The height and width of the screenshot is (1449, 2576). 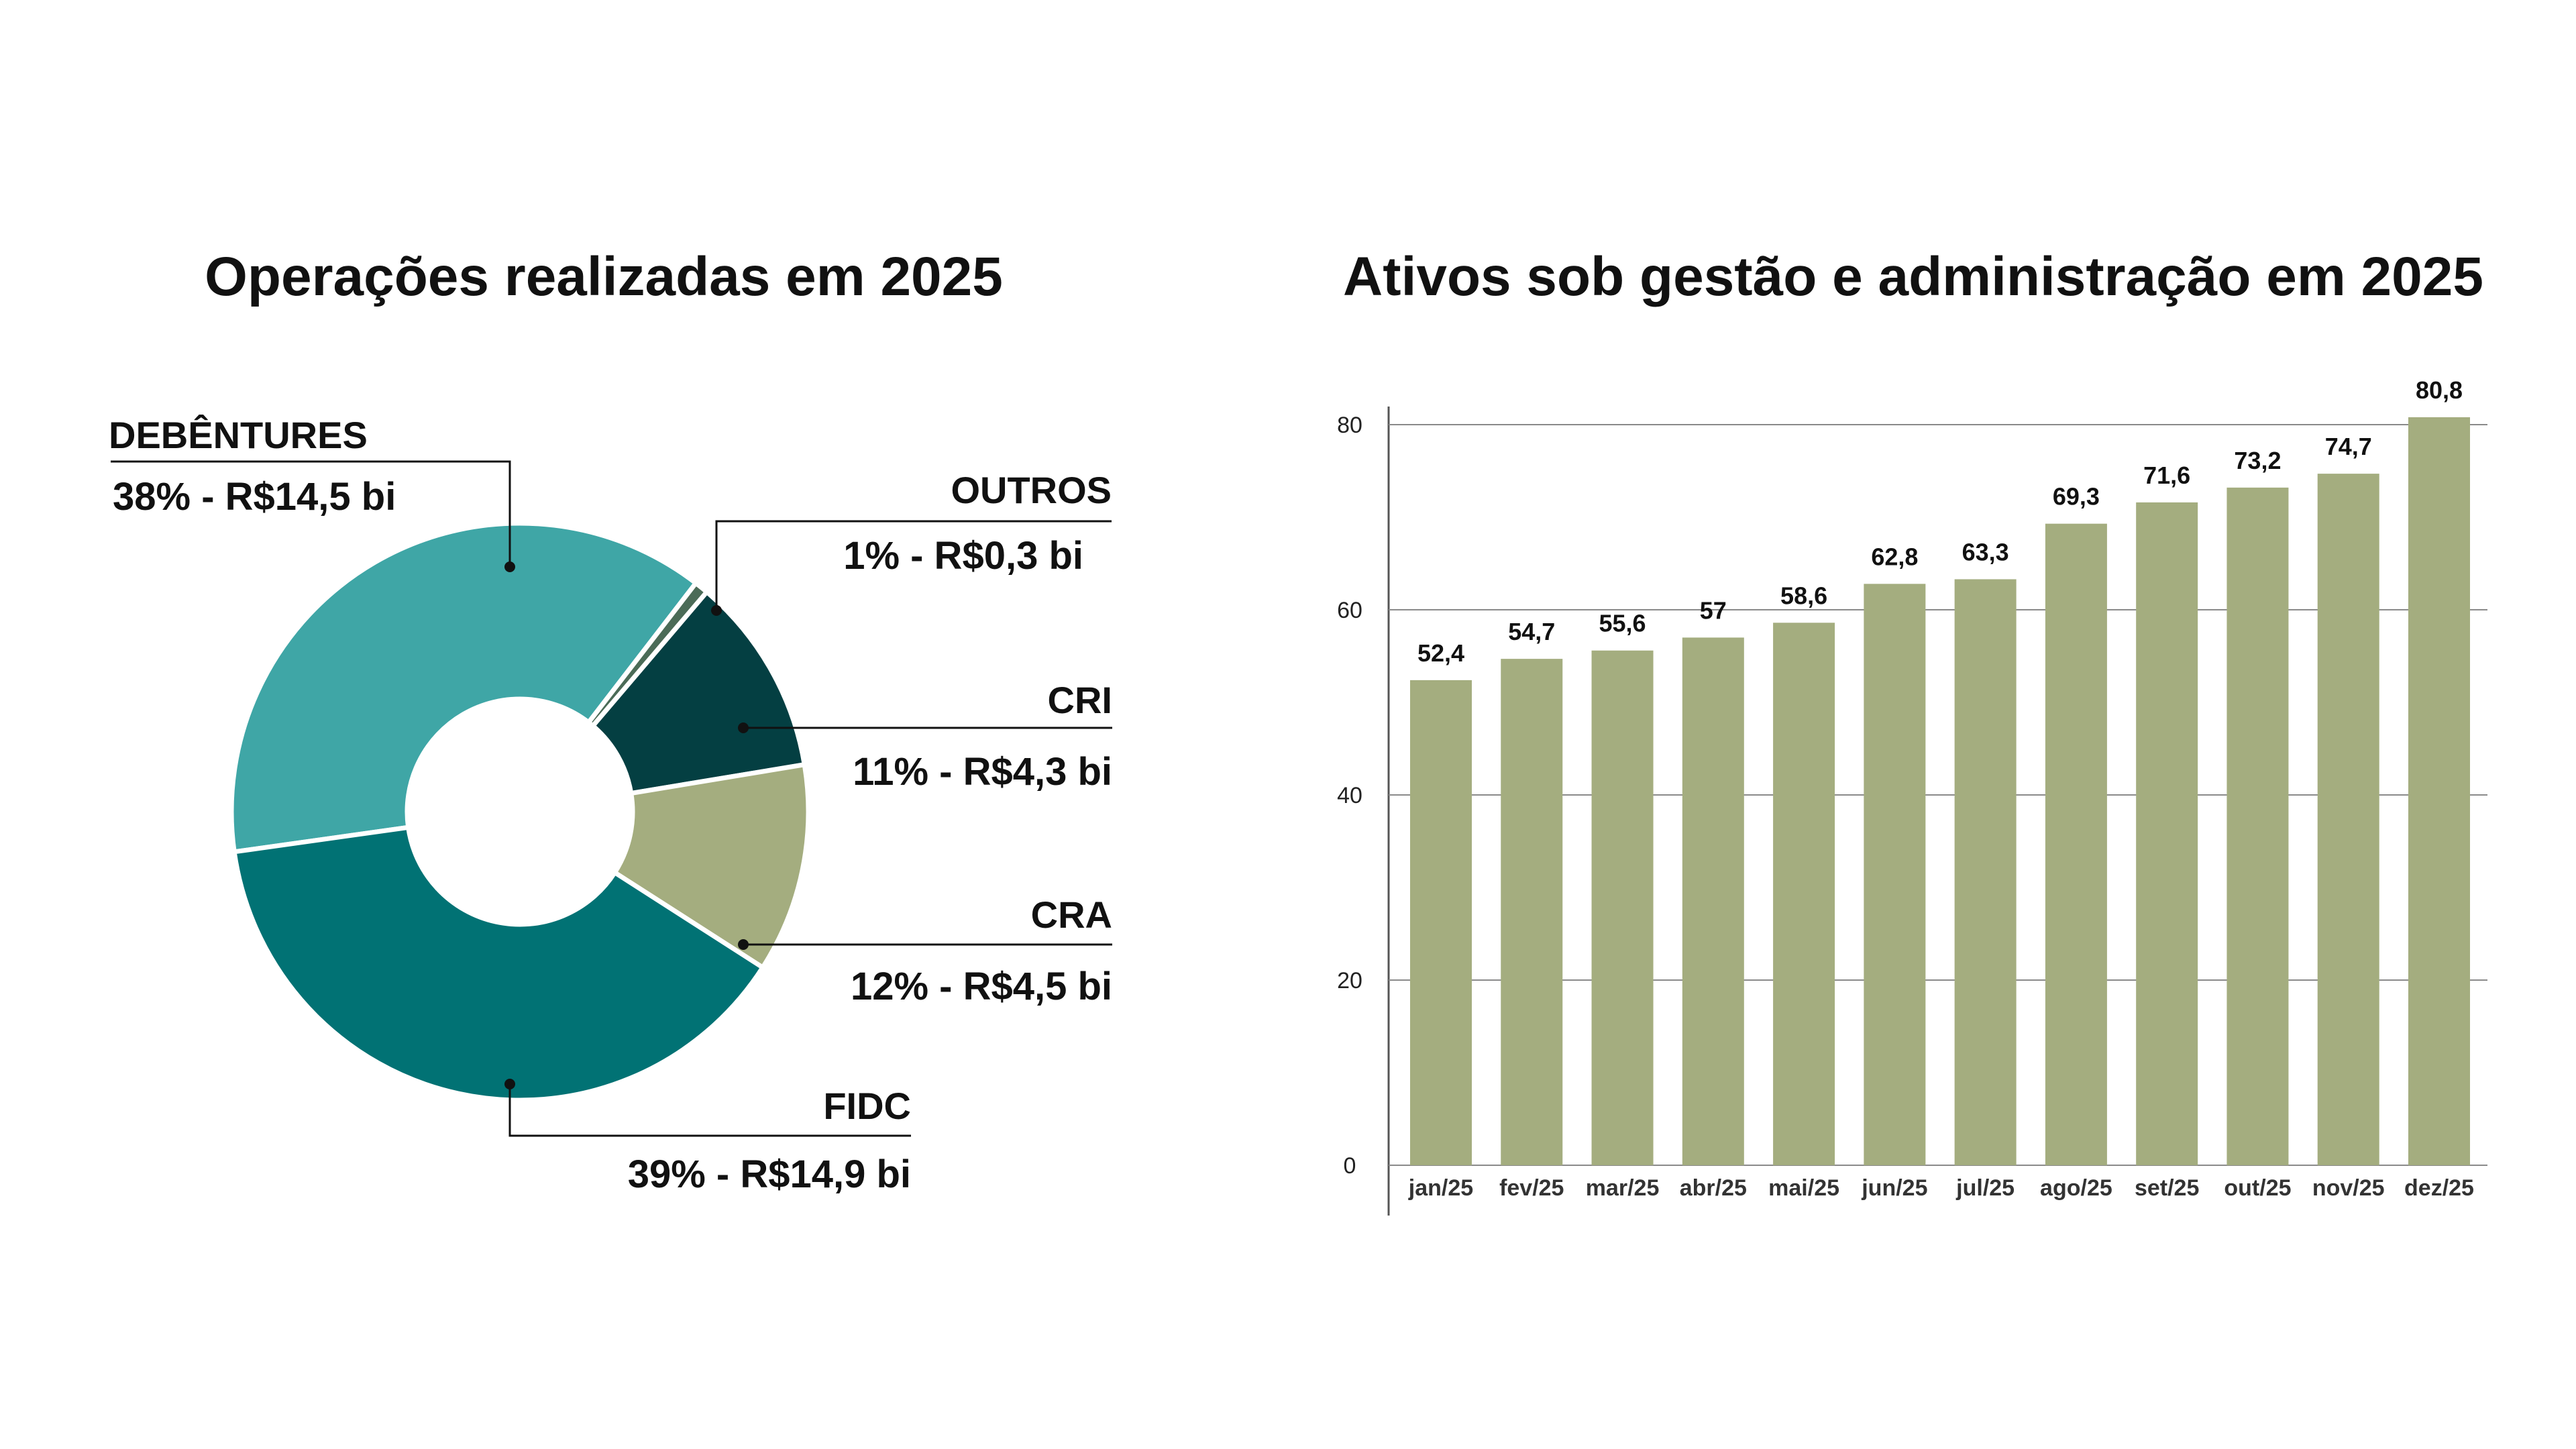 I want to click on leader-line-outros, so click(x=913, y=565).